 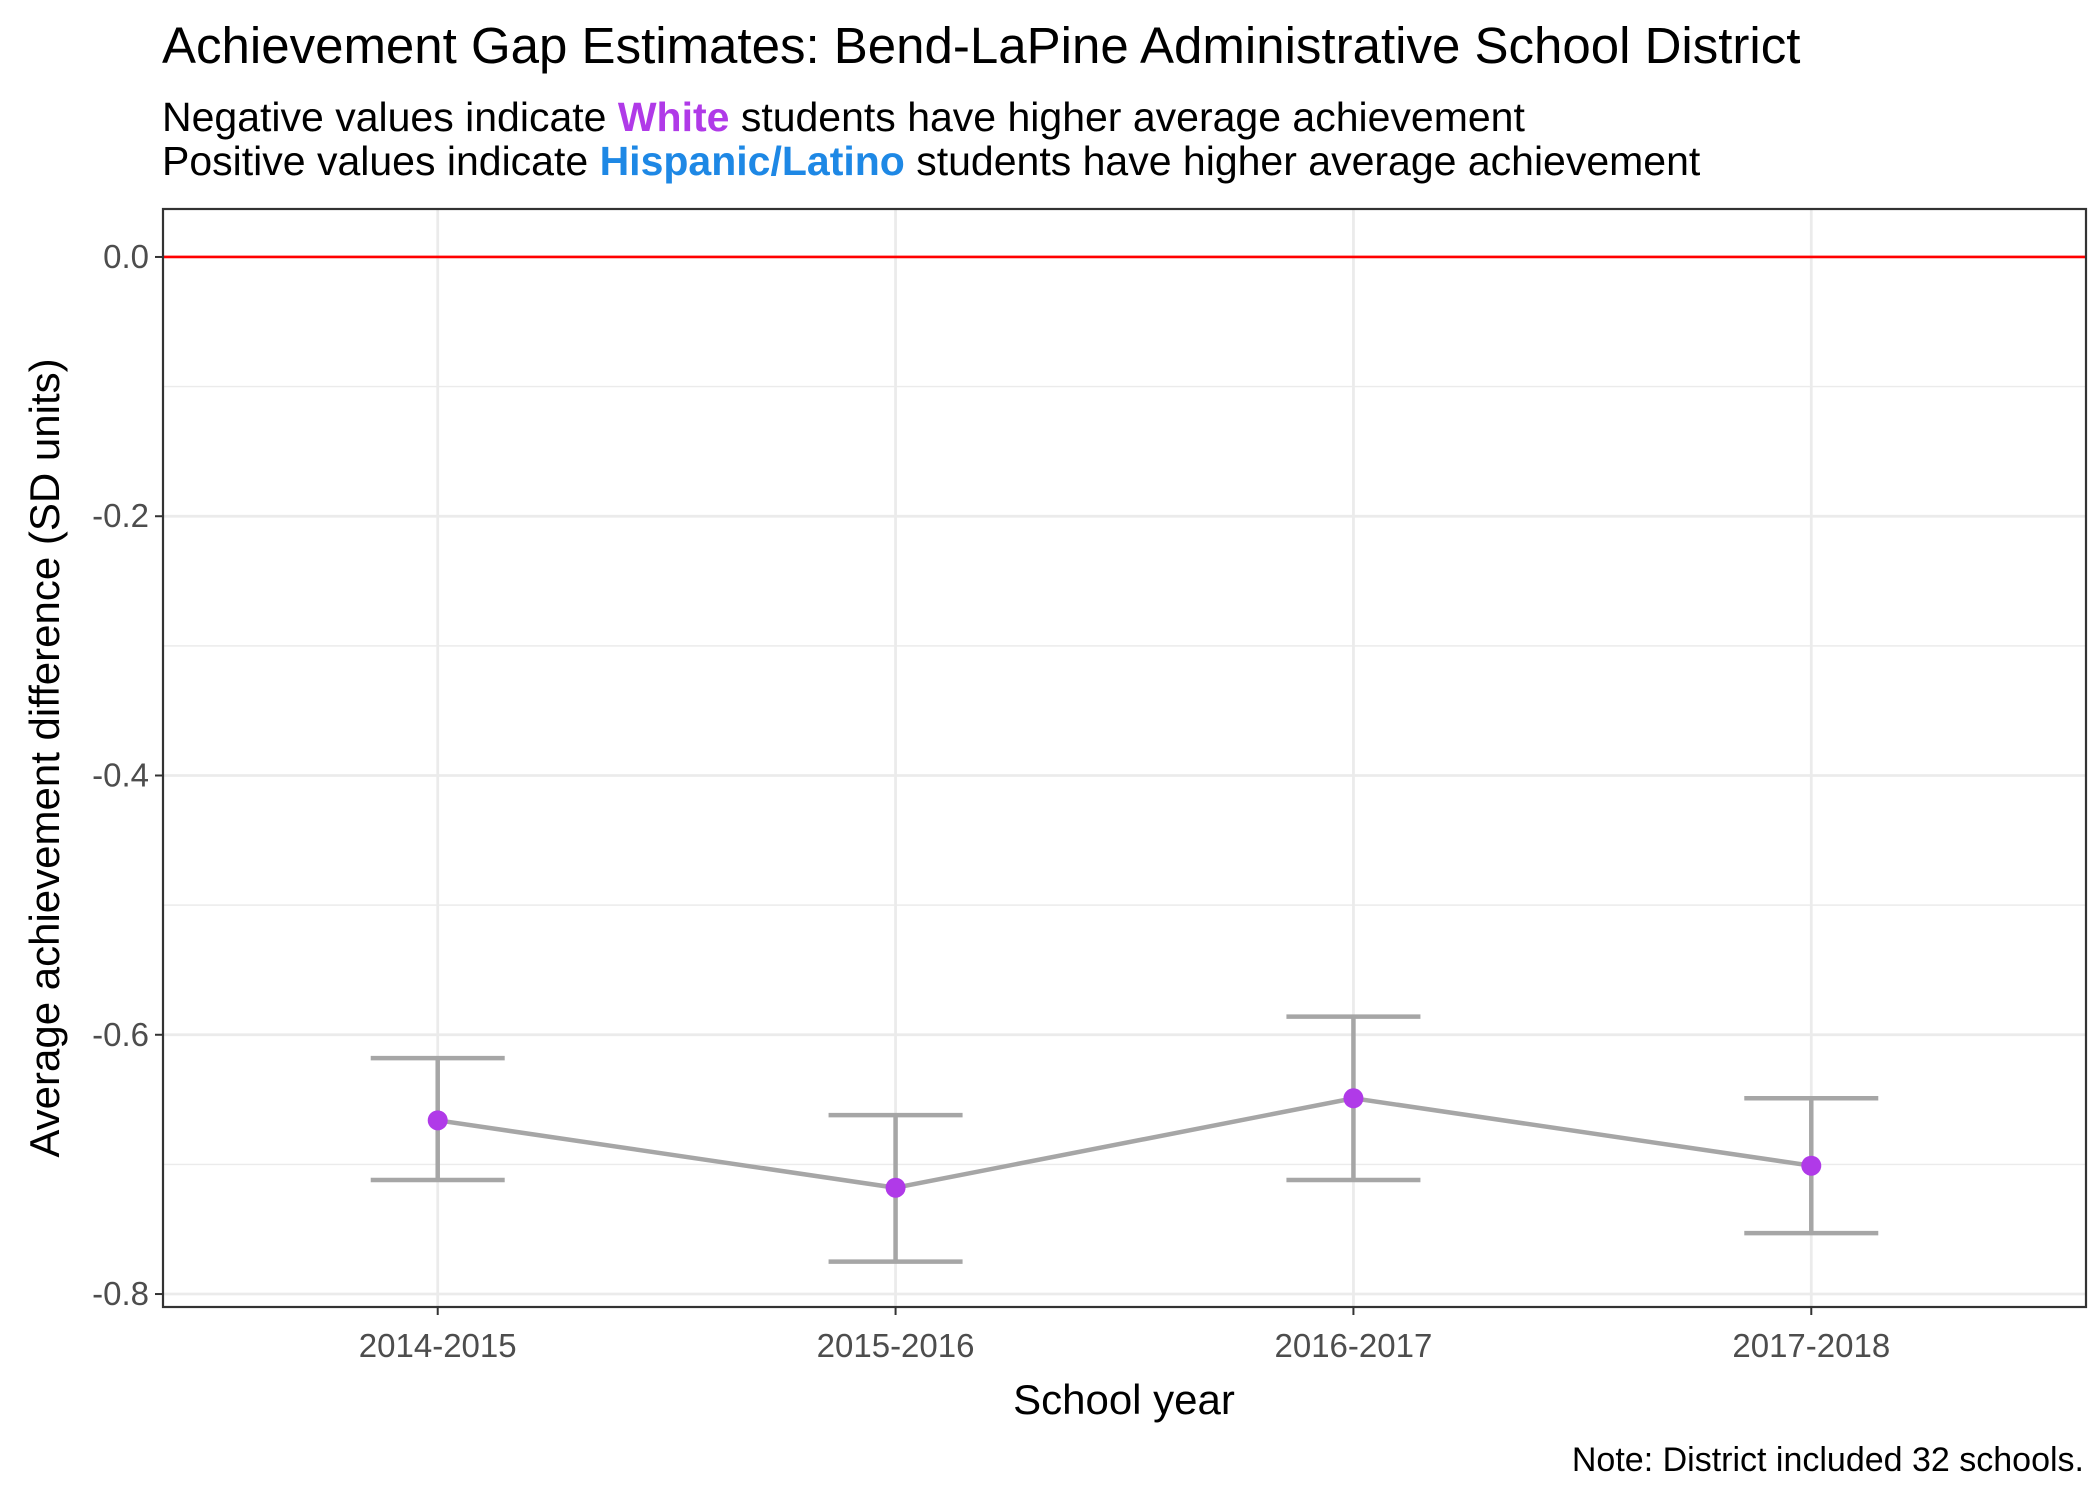 What do you see at coordinates (752, 161) in the screenshot?
I see `subtitle-hispanic-label: Hispanic/Latino` at bounding box center [752, 161].